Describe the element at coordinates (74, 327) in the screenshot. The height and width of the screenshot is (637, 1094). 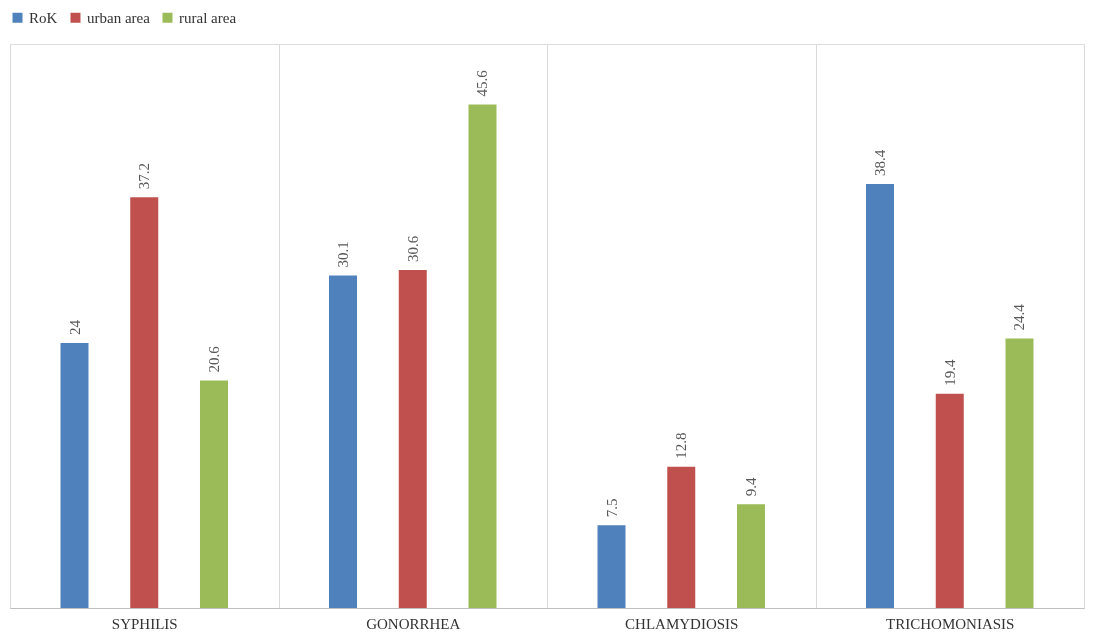
I see `data-label: 24` at that location.